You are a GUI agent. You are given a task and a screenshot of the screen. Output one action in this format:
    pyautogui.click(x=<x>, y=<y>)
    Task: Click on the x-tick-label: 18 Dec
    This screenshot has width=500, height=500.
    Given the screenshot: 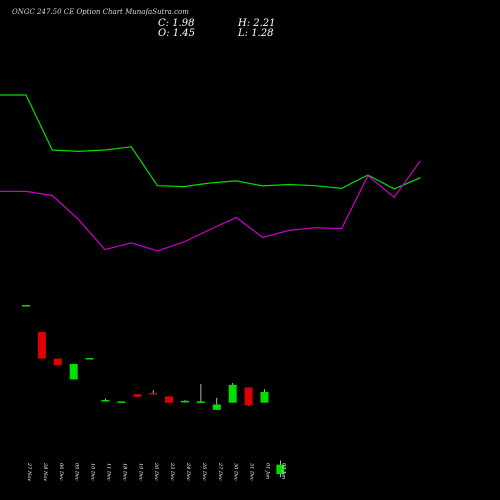 What is the action you would take?
    pyautogui.click(x=124, y=472)
    